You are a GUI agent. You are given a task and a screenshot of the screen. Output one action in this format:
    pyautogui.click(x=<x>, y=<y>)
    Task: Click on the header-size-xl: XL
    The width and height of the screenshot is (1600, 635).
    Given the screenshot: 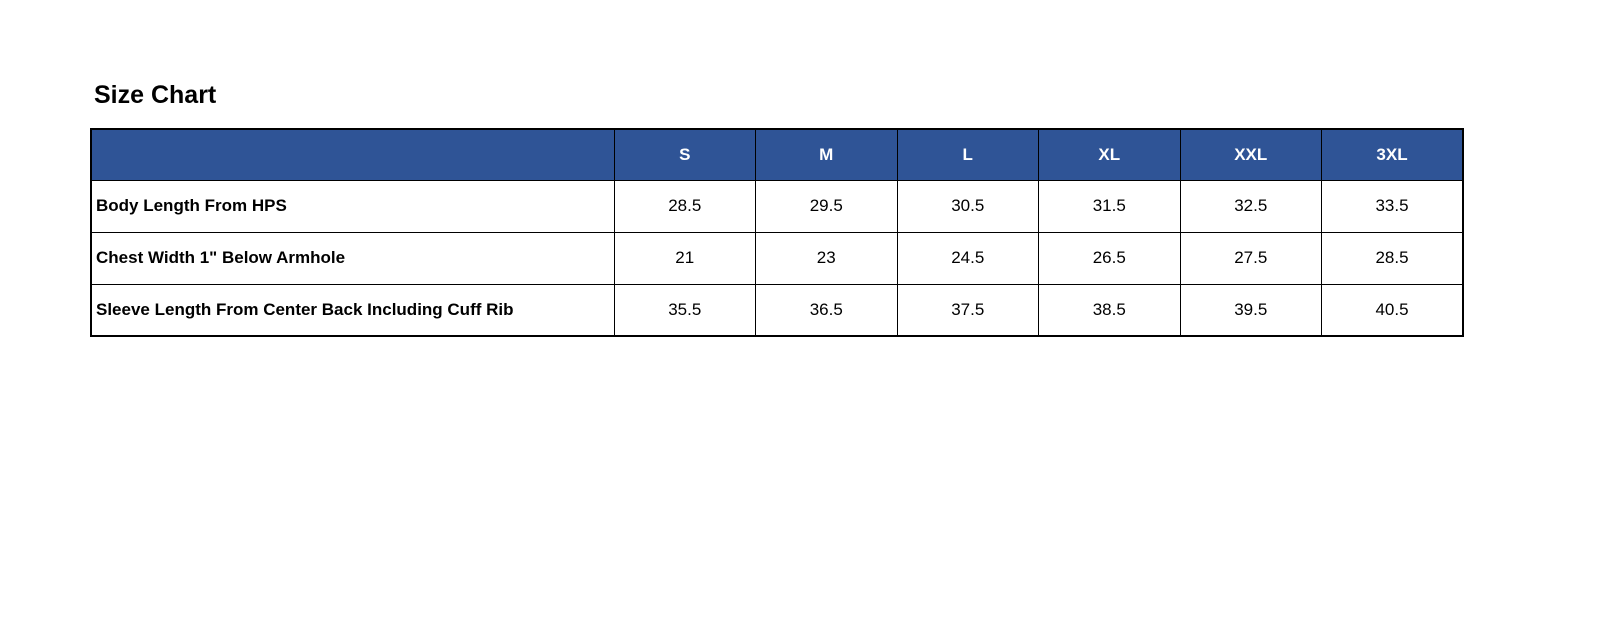 What is the action you would take?
    pyautogui.click(x=1109, y=154)
    